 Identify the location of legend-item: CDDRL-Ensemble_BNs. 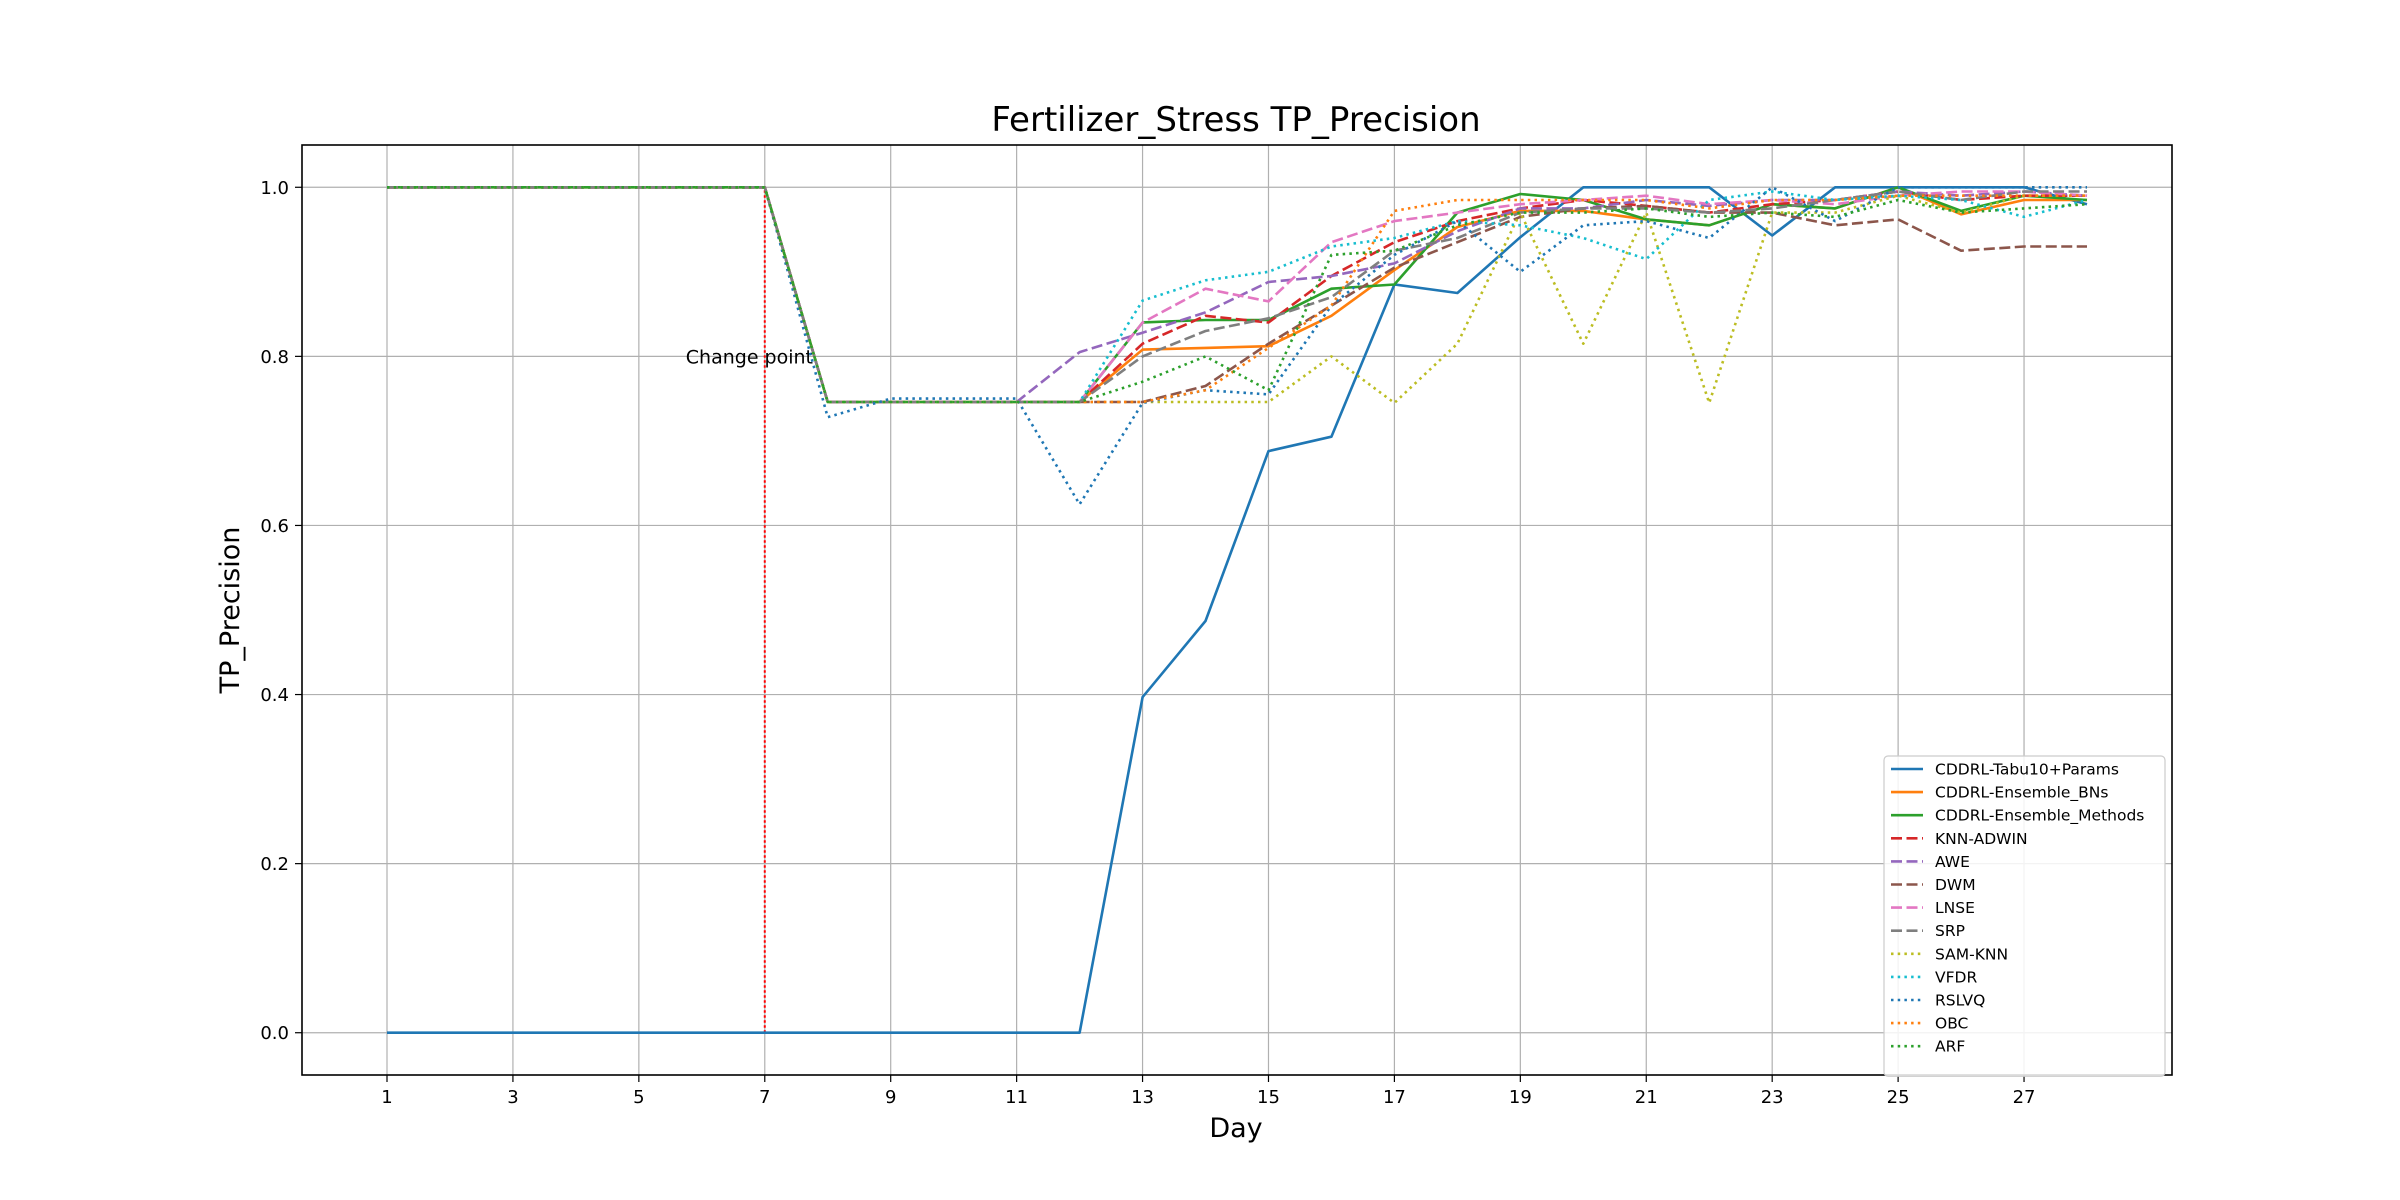
(1999, 793).